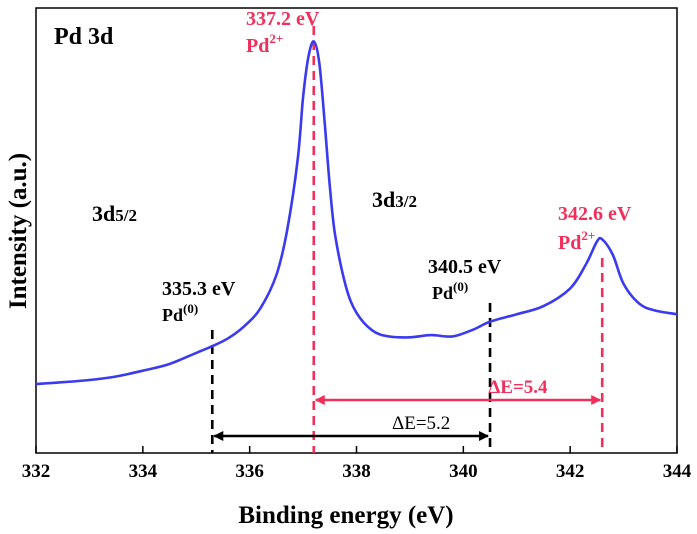 The image size is (697, 534). I want to click on peak-342-state-label: Pd2+, so click(576, 241).